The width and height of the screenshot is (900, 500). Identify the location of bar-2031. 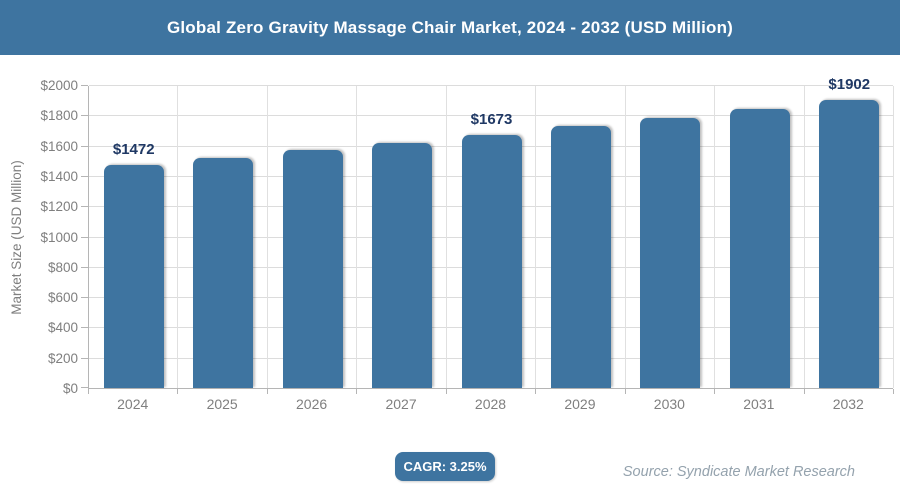
(759, 248).